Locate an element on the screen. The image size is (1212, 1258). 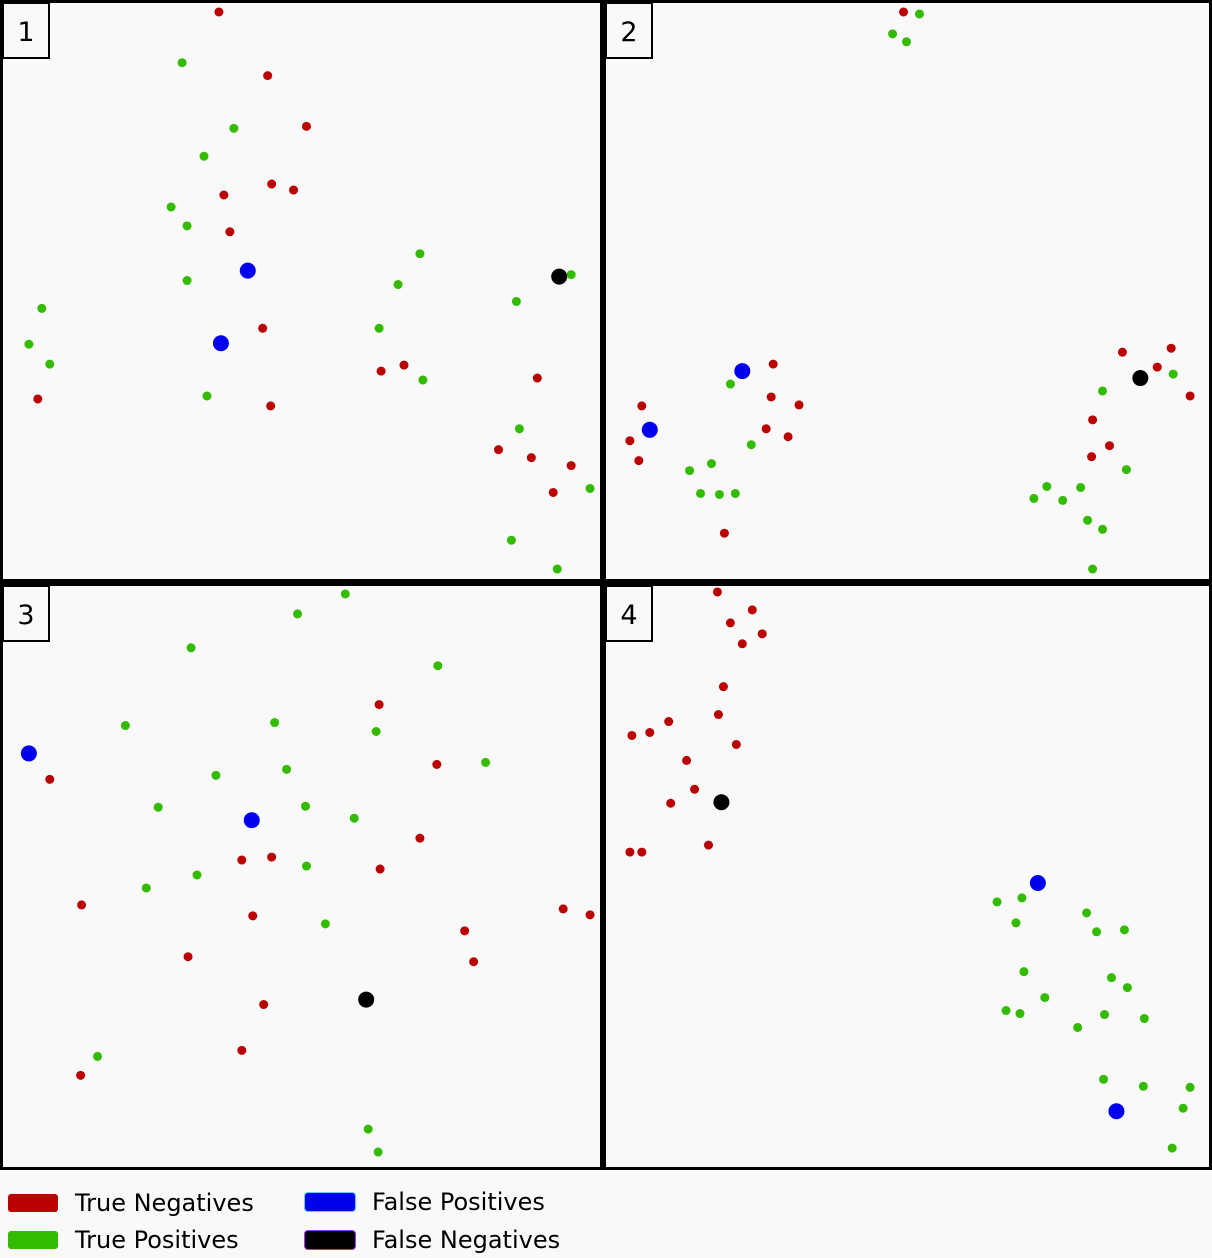
panel-label: 1 is located at coordinates (25, 32).